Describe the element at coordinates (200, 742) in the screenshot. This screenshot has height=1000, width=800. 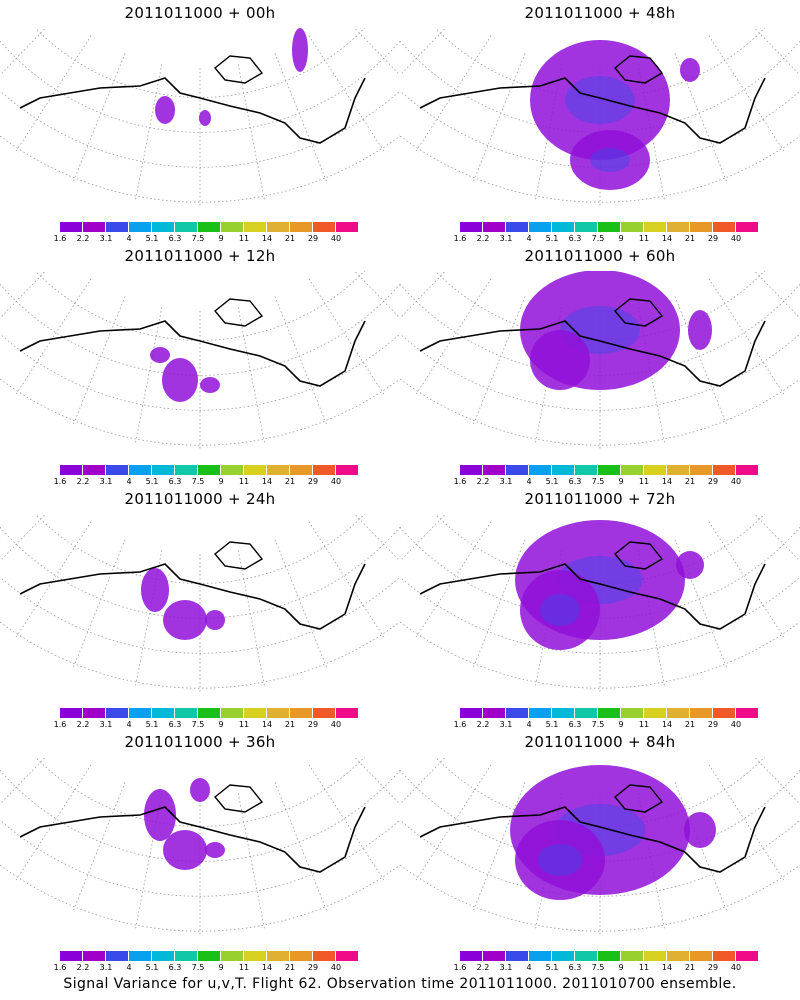
I see `panel-title: 2011011000 + 36h` at that location.